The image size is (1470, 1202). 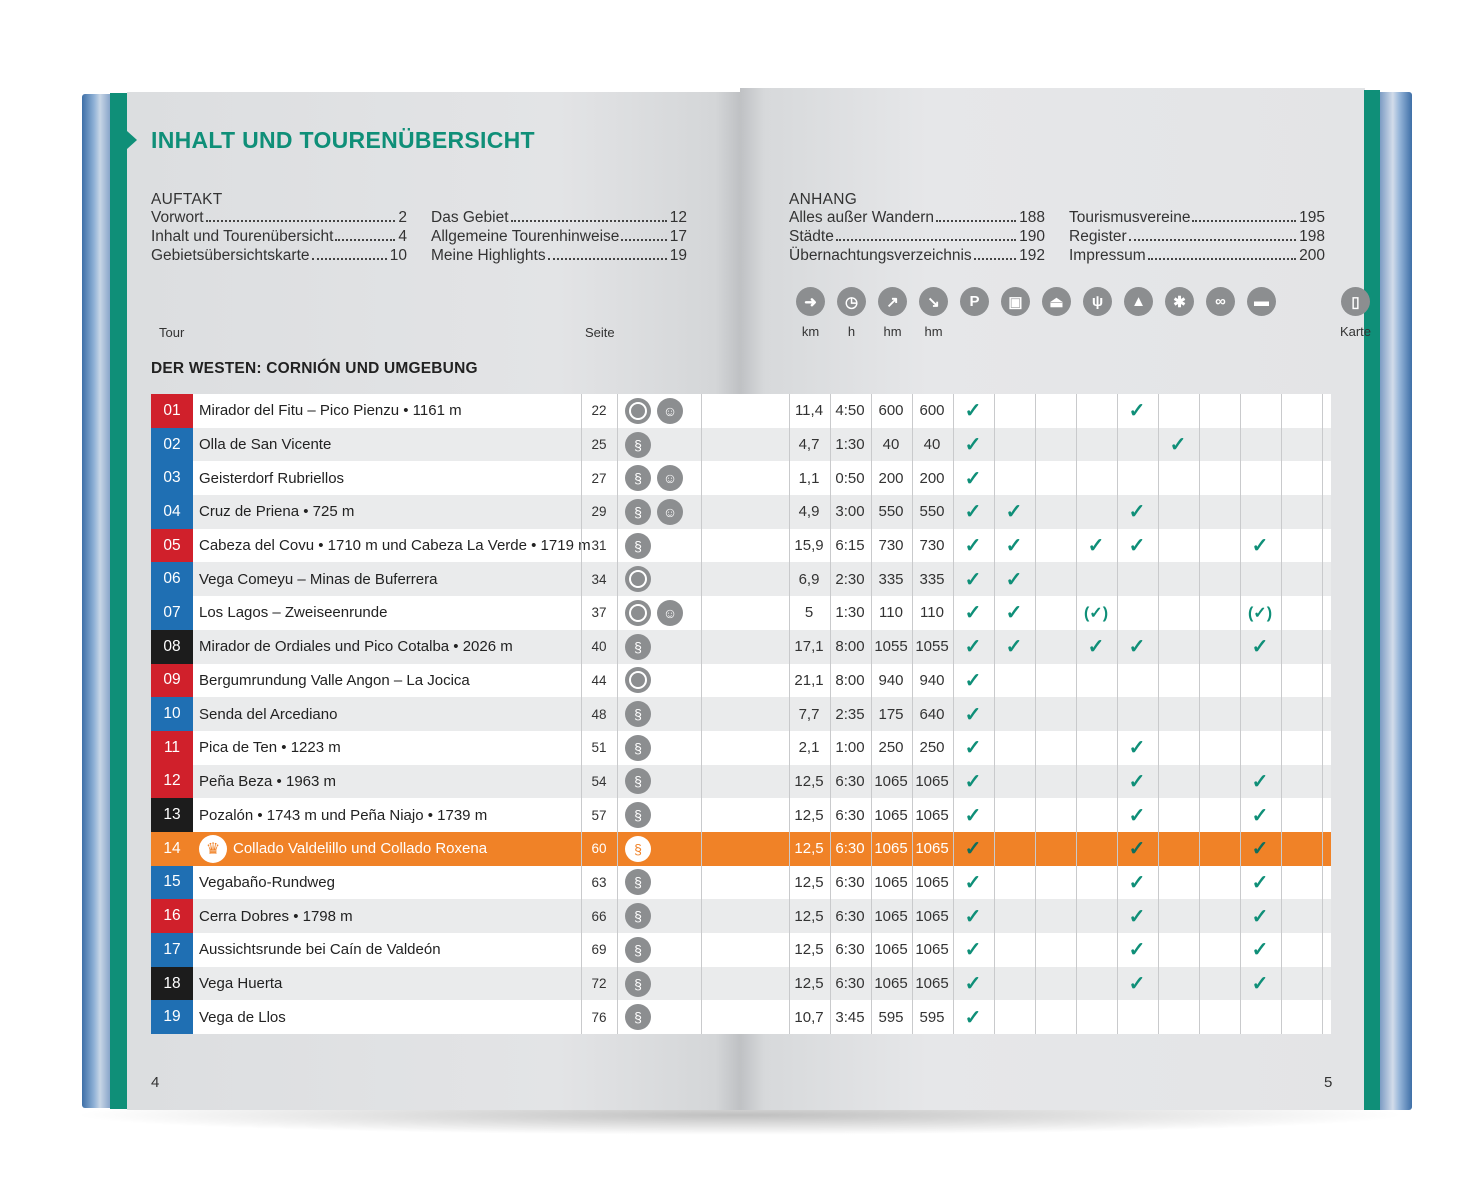 What do you see at coordinates (917, 256) in the screenshot?
I see `toc-entry: Übernachtungsverzeichnis 192` at bounding box center [917, 256].